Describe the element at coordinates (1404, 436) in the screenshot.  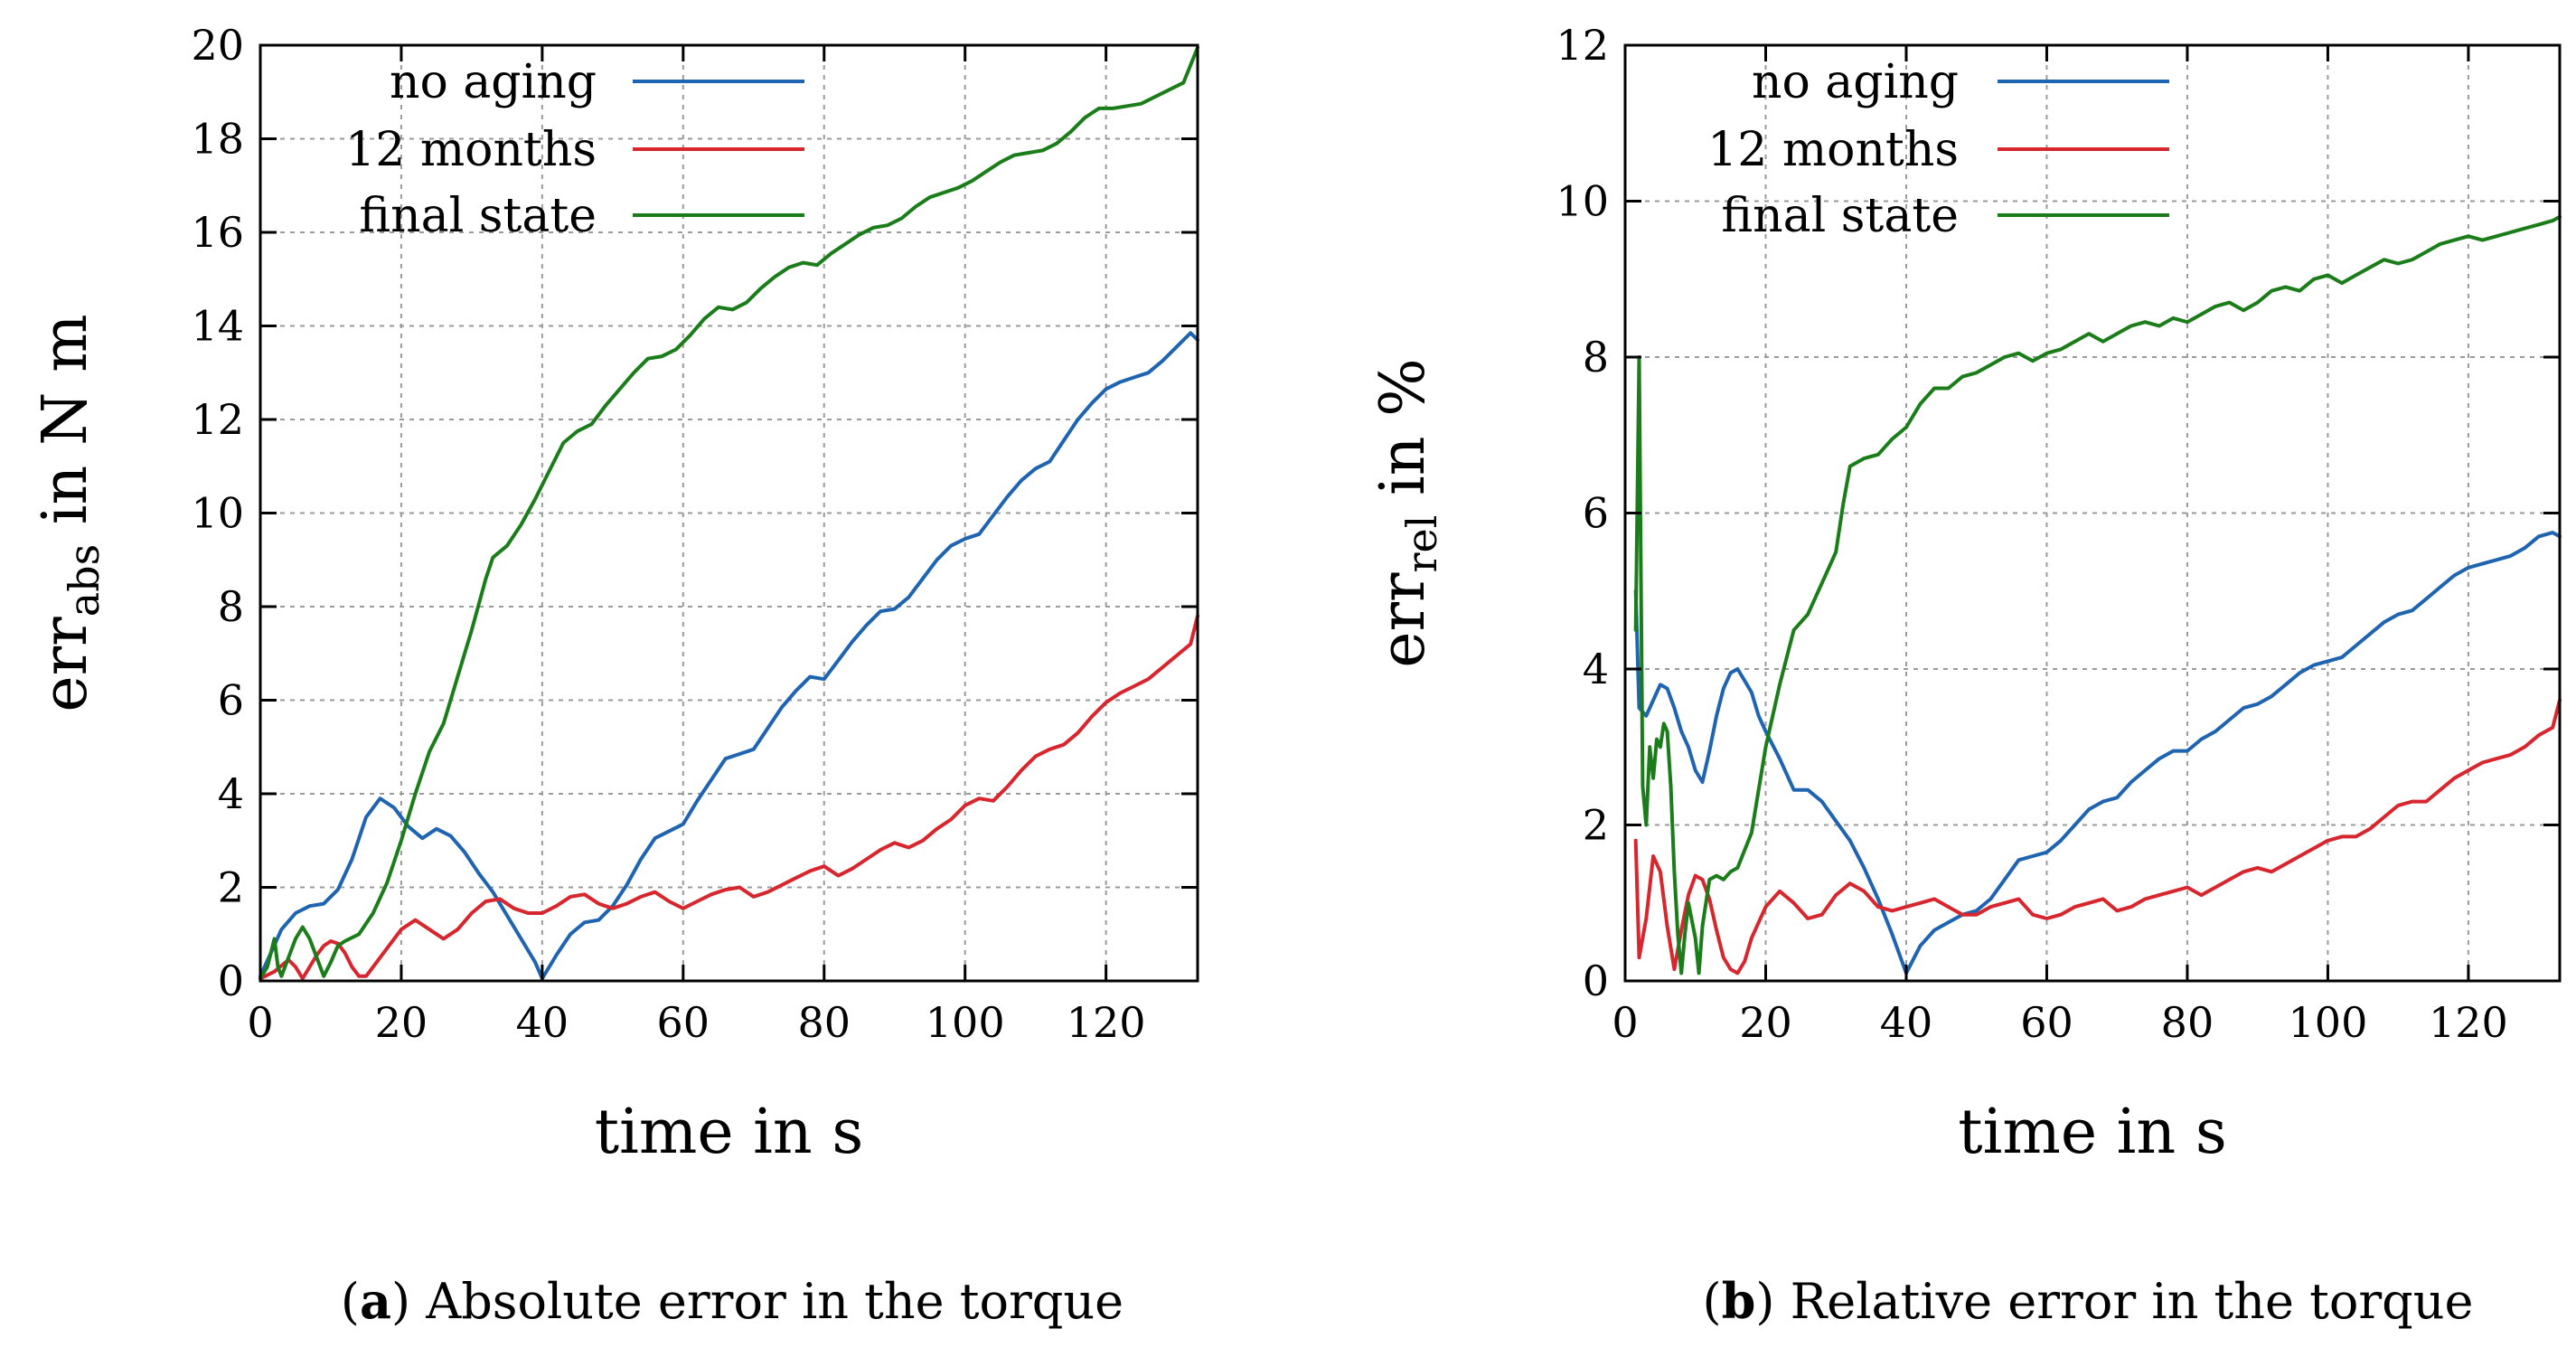
I see `y-axis-label-unit: in %` at that location.